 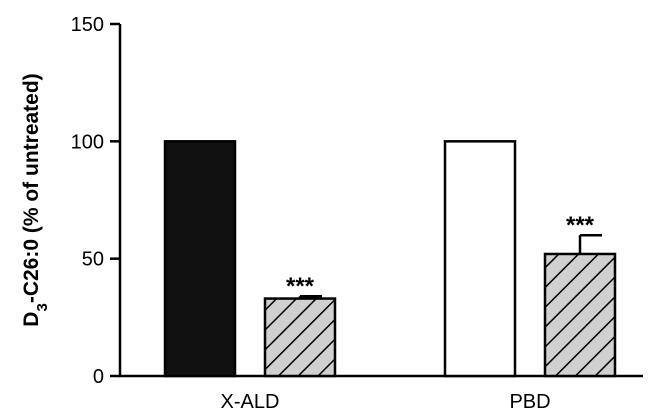 What do you see at coordinates (580, 315) in the screenshot?
I see `bar-pbd-treated` at bounding box center [580, 315].